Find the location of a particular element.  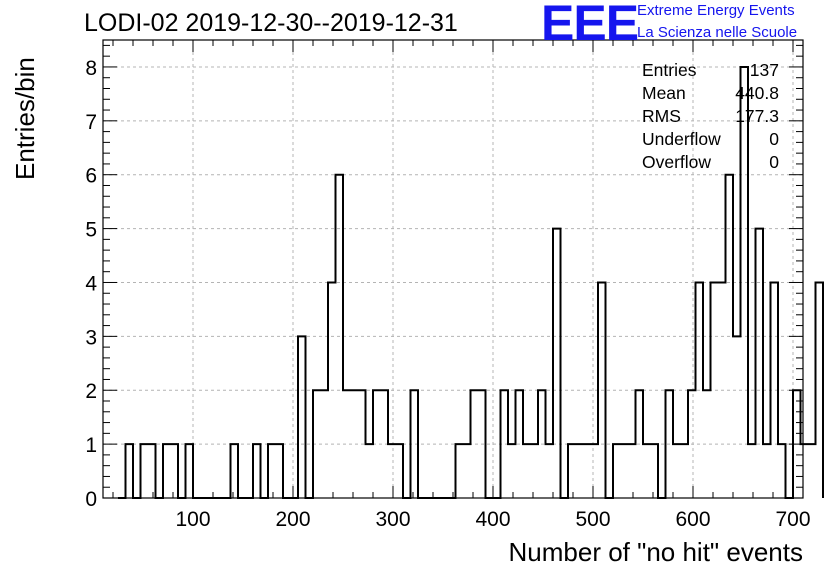

logo-line-1: Extreme Energy Events is located at coordinates (716, 10).